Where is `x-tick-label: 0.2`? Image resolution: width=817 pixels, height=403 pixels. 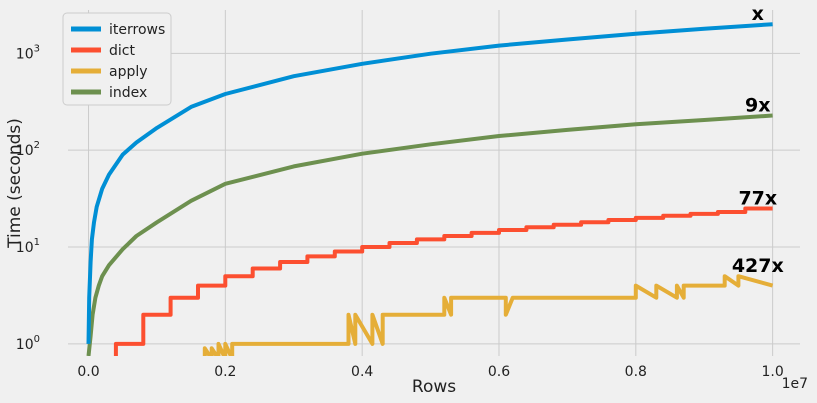 x-tick-label: 0.2 is located at coordinates (225, 372).